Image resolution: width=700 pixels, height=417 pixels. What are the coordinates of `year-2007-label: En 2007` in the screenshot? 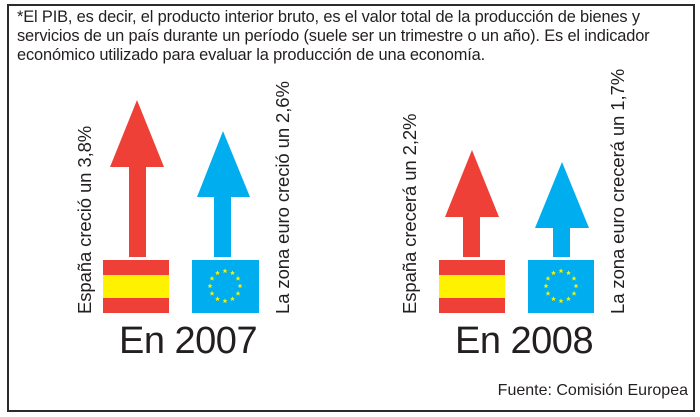 It's located at (188, 341).